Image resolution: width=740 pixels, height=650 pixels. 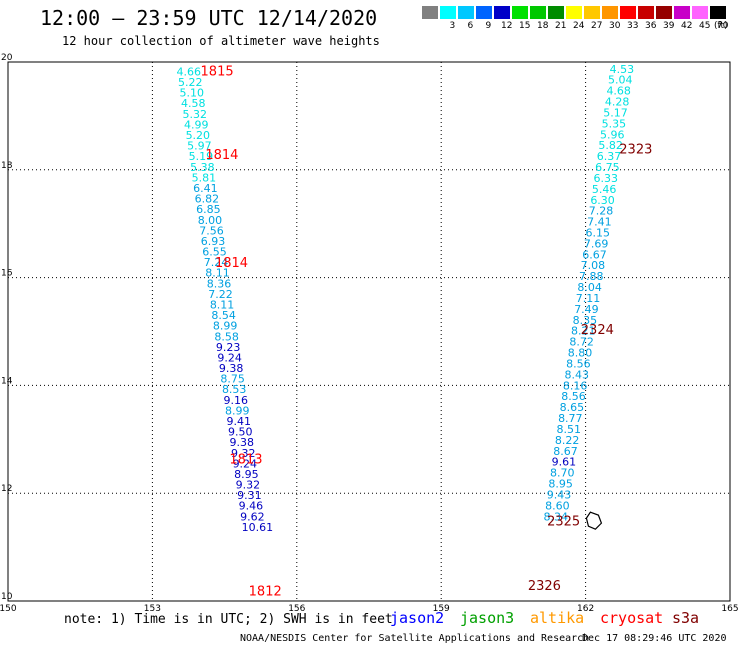 I want to click on pass-number-label: 1813, so click(x=245, y=460).